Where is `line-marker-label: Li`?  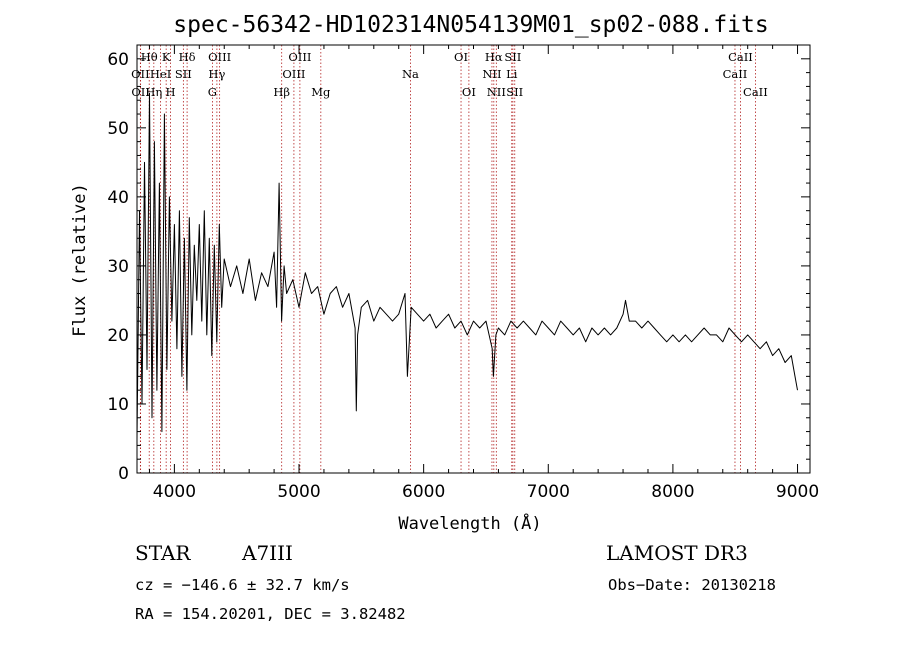
line-marker-label: Li is located at coordinates (512, 74).